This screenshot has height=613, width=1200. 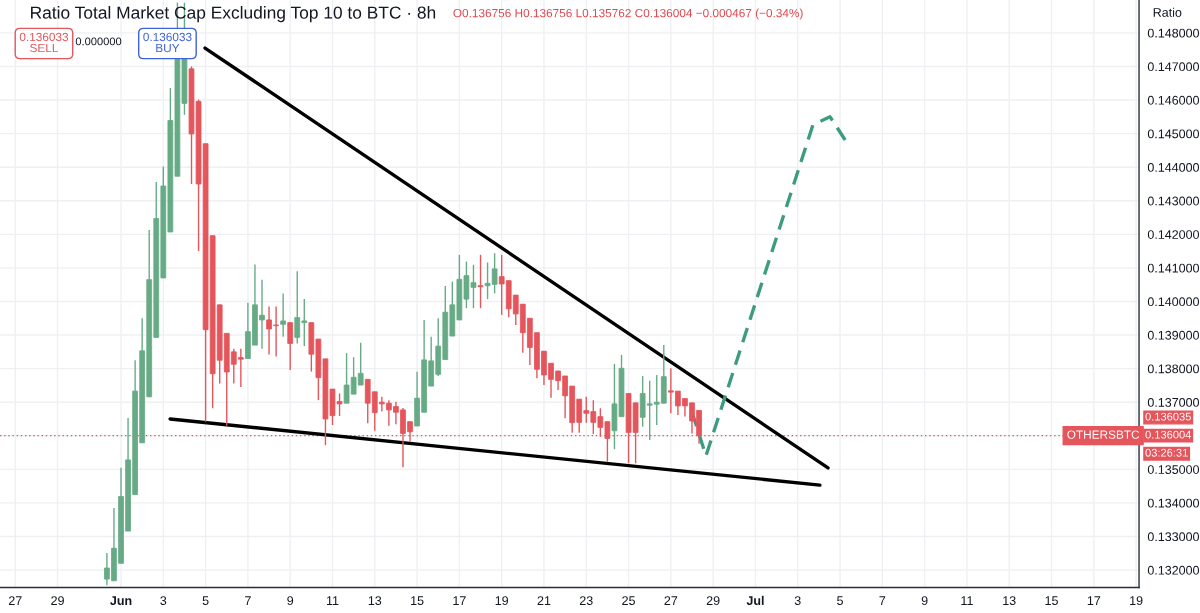 What do you see at coordinates (586, 601) in the screenshot?
I see `x-tick-label: 23` at bounding box center [586, 601].